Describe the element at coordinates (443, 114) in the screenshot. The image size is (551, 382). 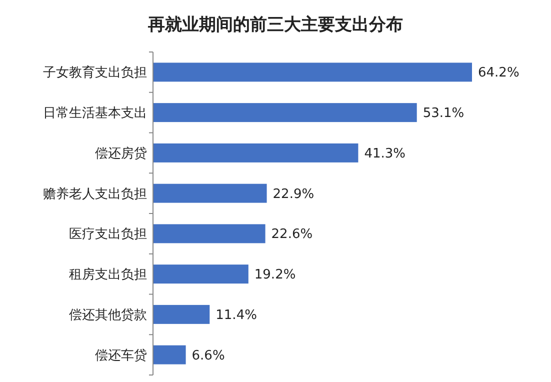
I see `data-label: 53.1%` at that location.